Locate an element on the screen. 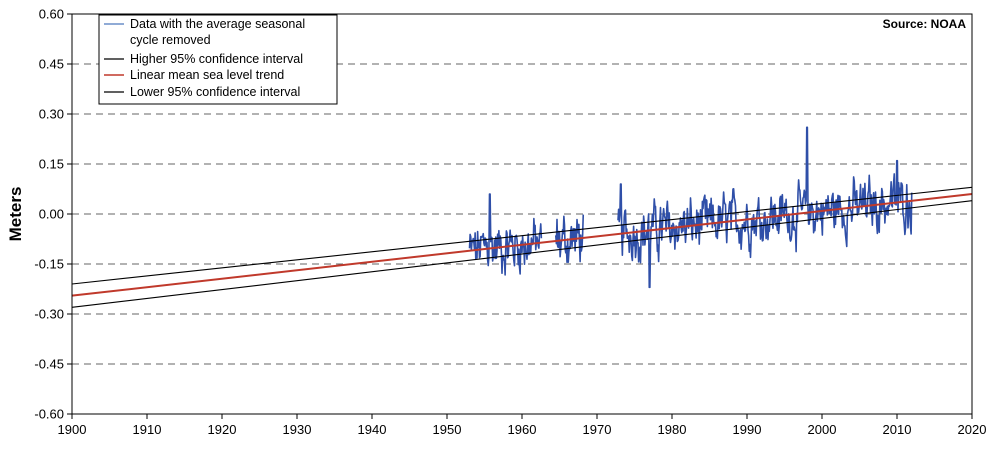 This screenshot has width=1000, height=450. y-tick-label: 0.00 is located at coordinates (51, 214).